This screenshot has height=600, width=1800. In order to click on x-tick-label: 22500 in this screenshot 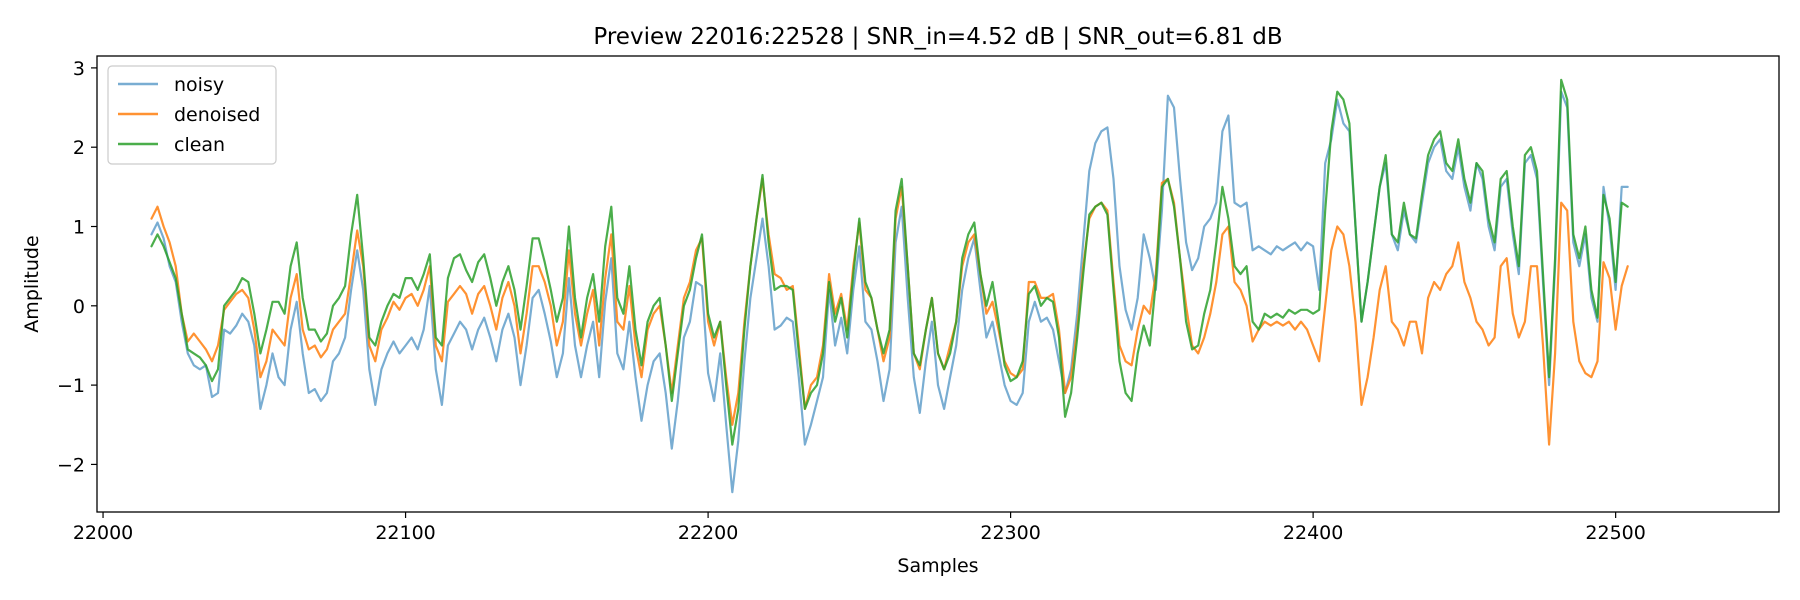, I will do `click(1615, 533)`.